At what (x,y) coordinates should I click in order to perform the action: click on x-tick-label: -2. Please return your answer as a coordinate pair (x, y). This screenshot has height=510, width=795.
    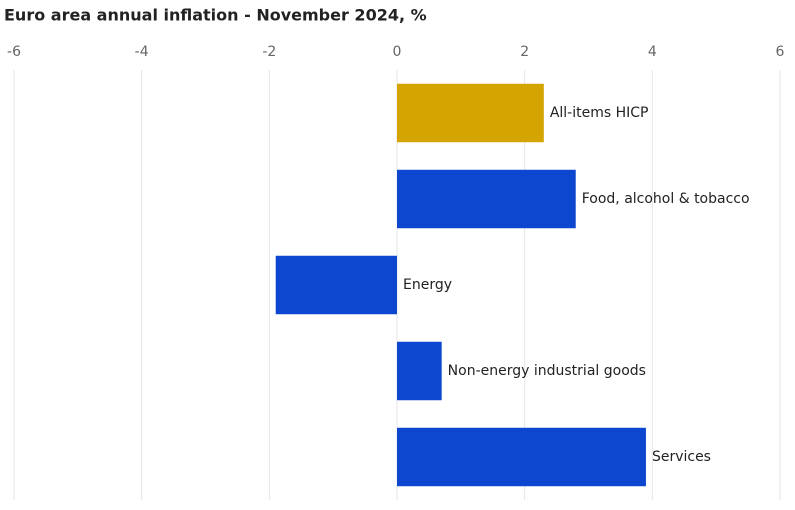
    Looking at the image, I should click on (269, 52).